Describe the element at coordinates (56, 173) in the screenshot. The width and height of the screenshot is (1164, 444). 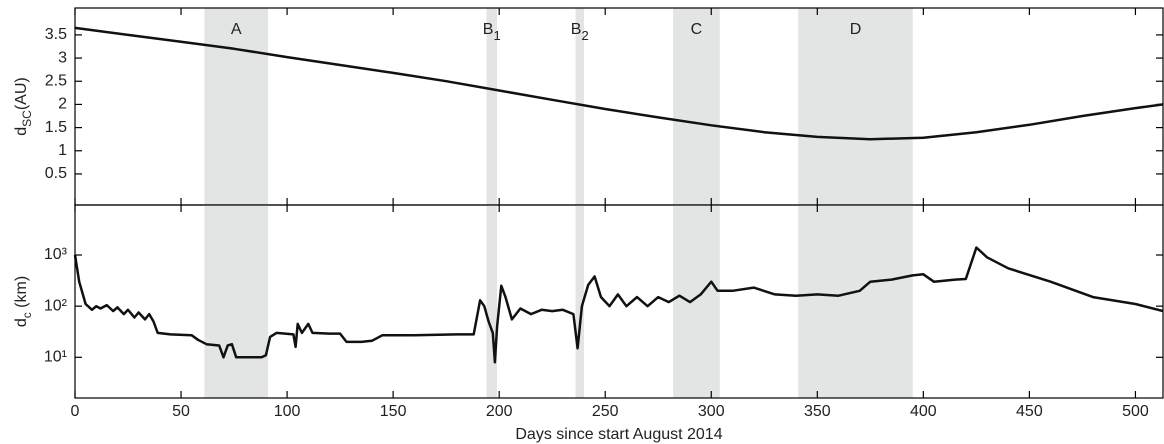
I see `y-tick-label: 0.5` at that location.